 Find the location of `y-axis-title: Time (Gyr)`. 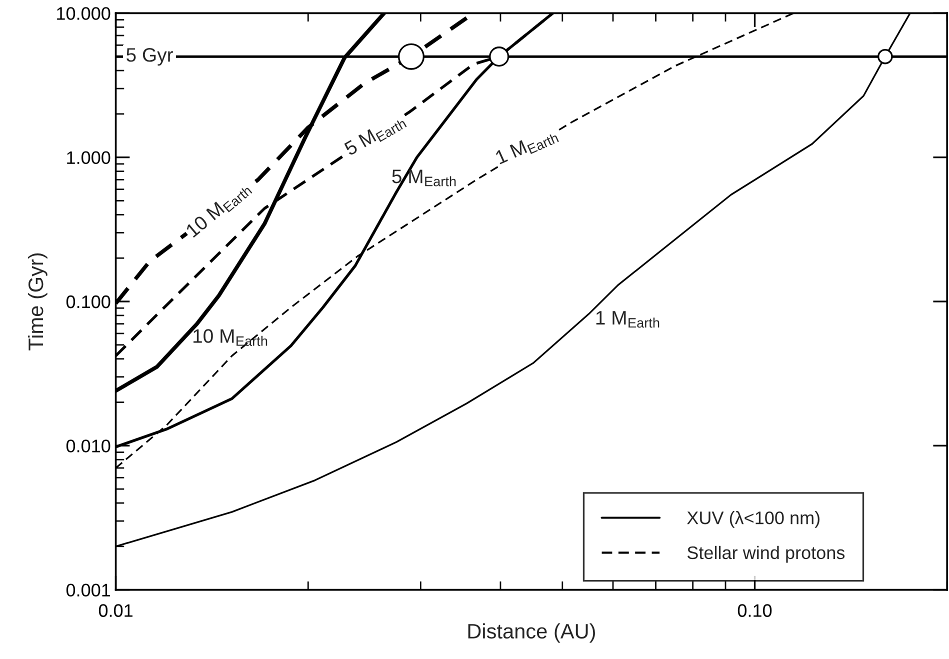

y-axis-title: Time (Gyr) is located at coordinates (38, 301).